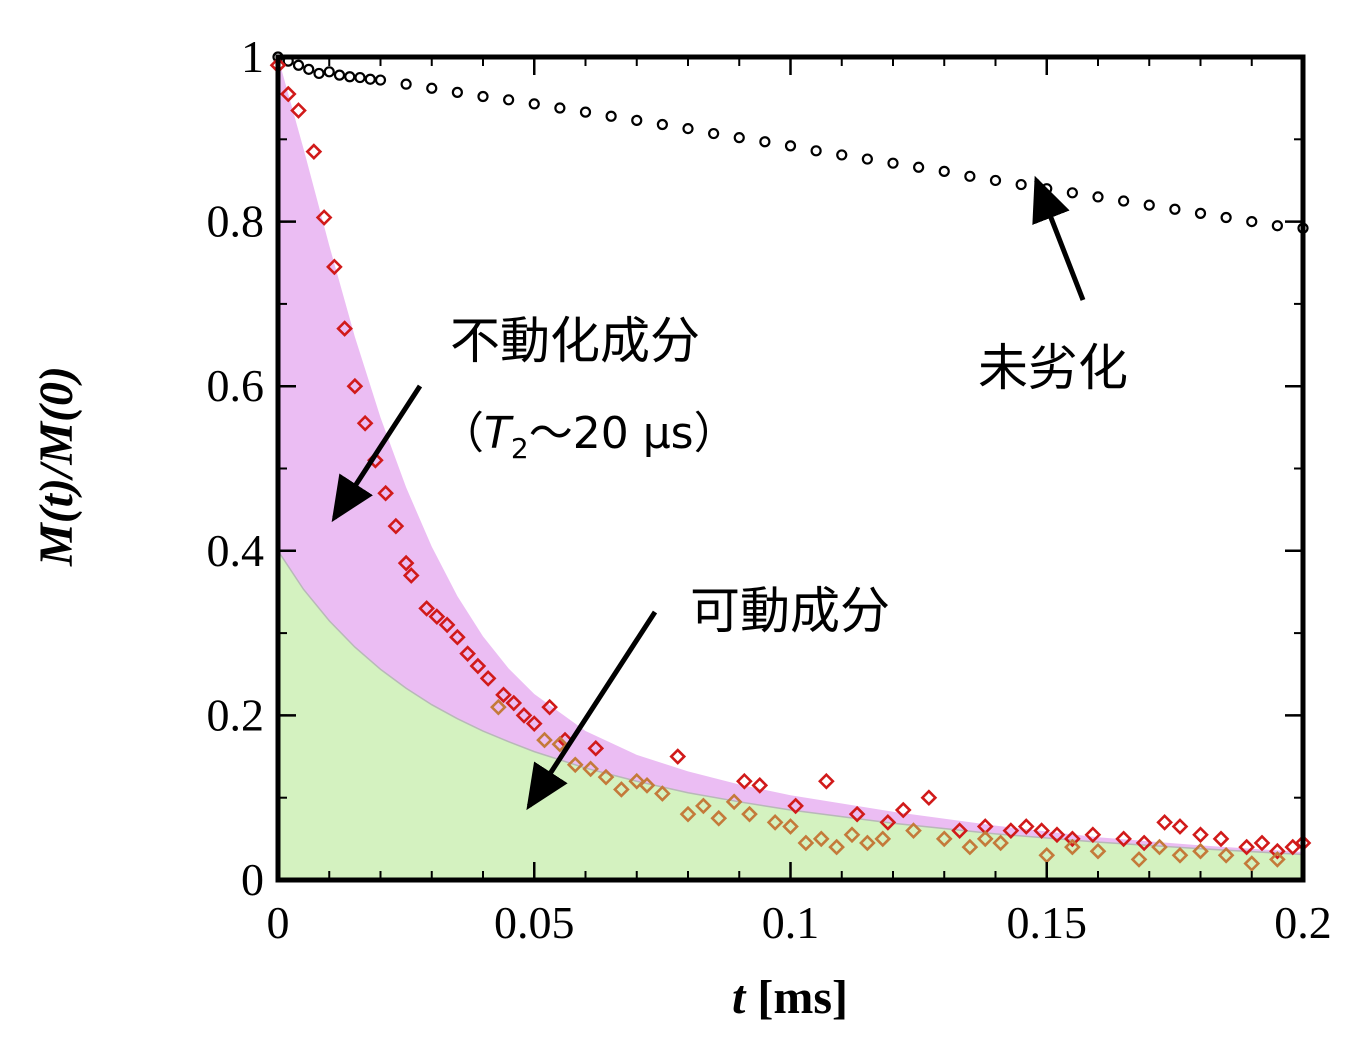 The width and height of the screenshot is (1366, 1050). What do you see at coordinates (236, 550) in the screenshot?
I see `y-tick-label: 0.4` at bounding box center [236, 550].